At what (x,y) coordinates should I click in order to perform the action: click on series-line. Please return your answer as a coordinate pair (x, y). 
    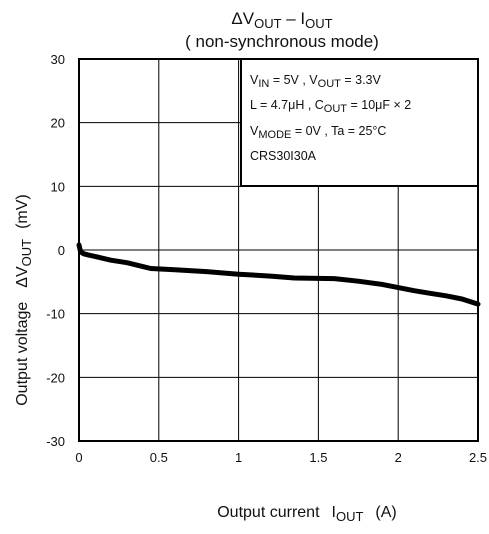
    Looking at the image, I should click on (278, 274).